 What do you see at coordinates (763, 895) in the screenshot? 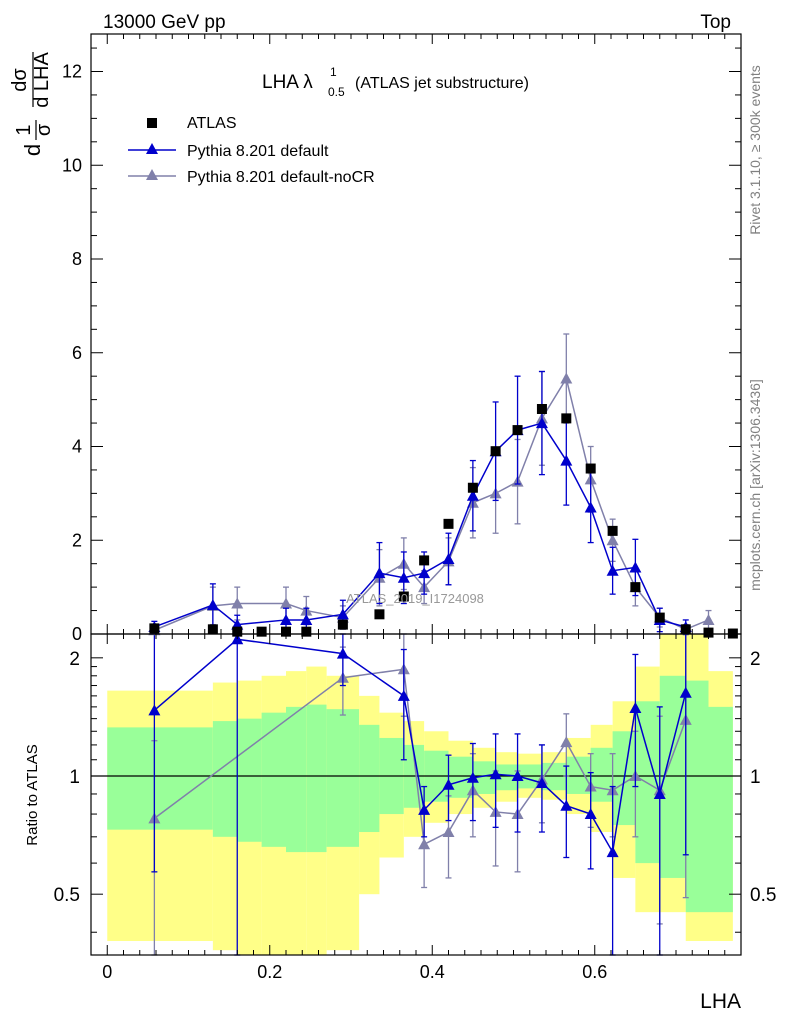
I see `ratio-tick-label-right: 0.5` at bounding box center [763, 895].